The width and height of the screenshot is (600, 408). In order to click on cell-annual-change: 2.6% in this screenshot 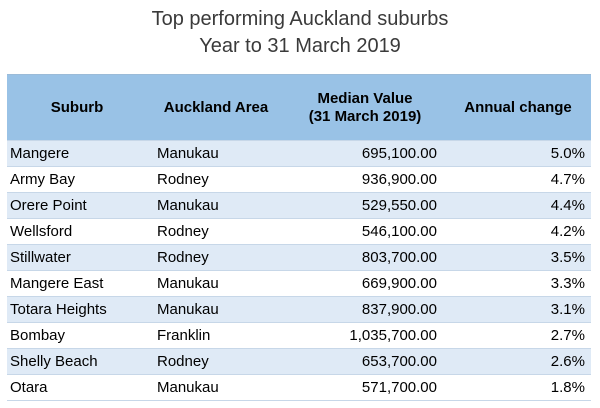, I will do `click(518, 361)`.